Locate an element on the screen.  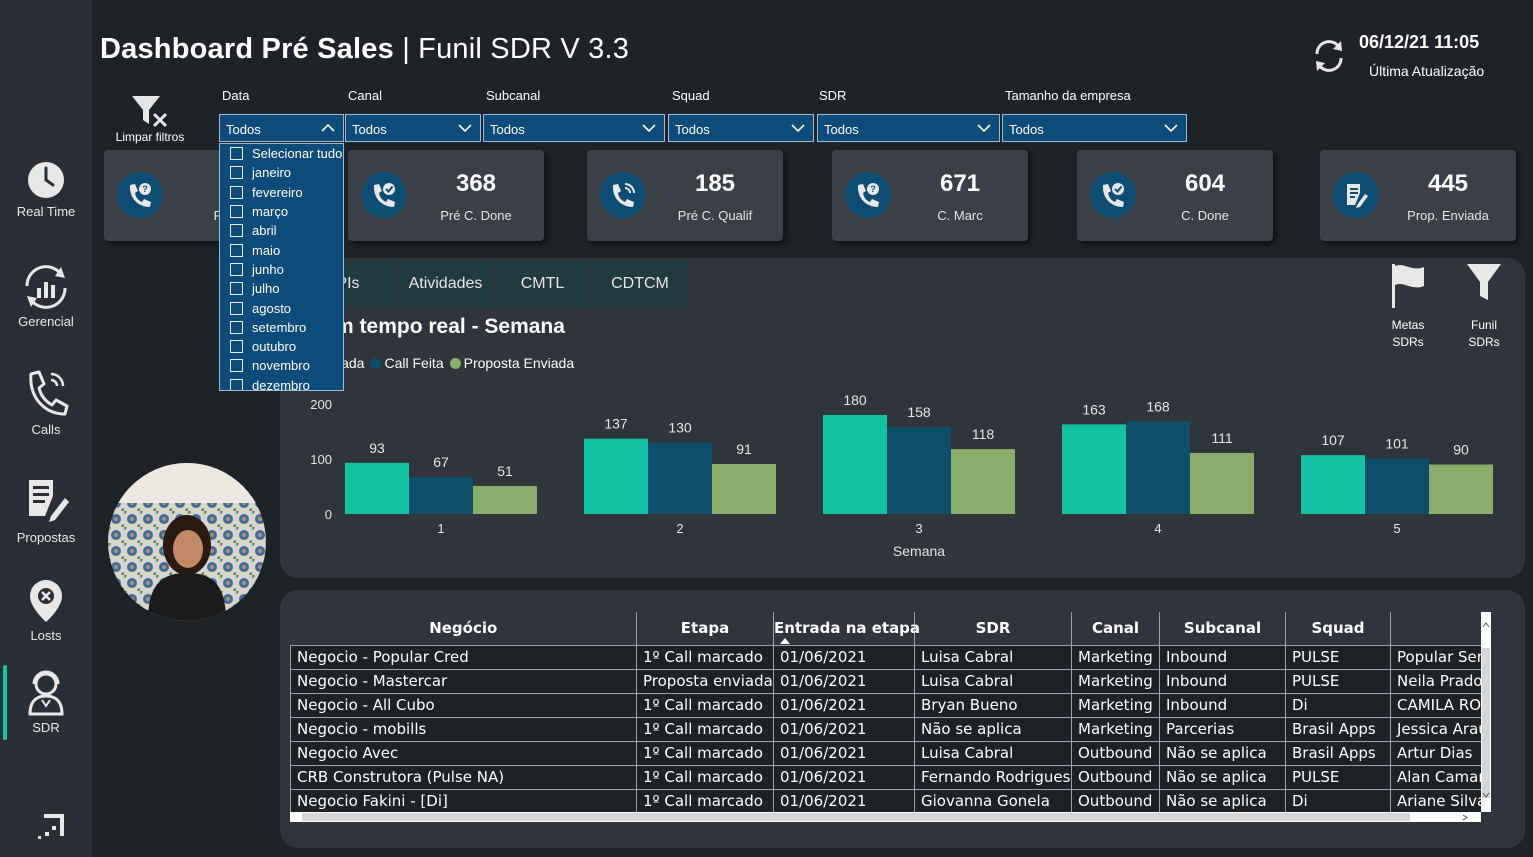
filter-select-squad: Todos is located at coordinates (741, 128).